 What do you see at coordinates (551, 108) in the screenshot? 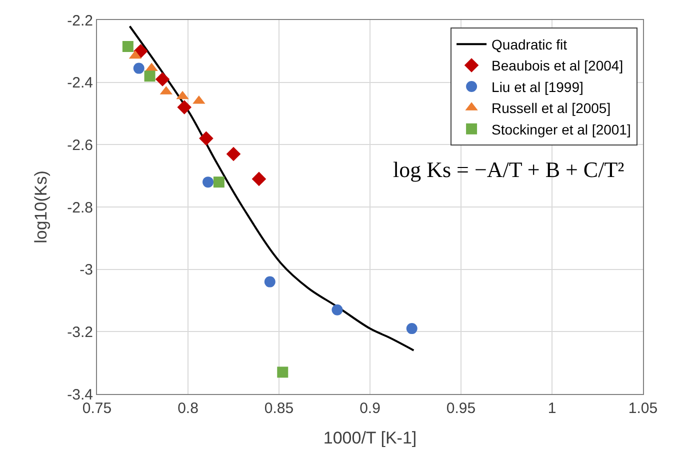
I see `legend-label: Russell et al [2005]` at bounding box center [551, 108].